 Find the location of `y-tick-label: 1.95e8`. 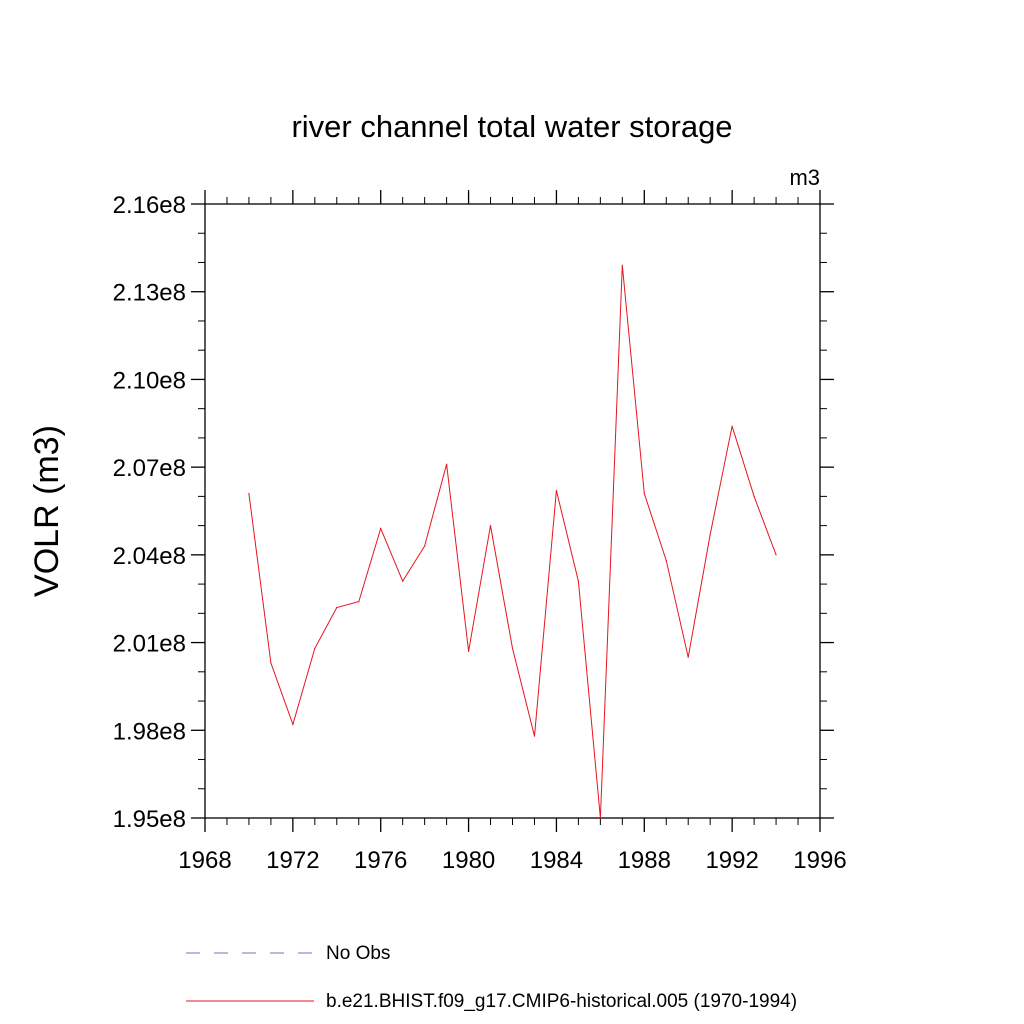

y-tick-label: 1.95e8 is located at coordinates (149, 819).